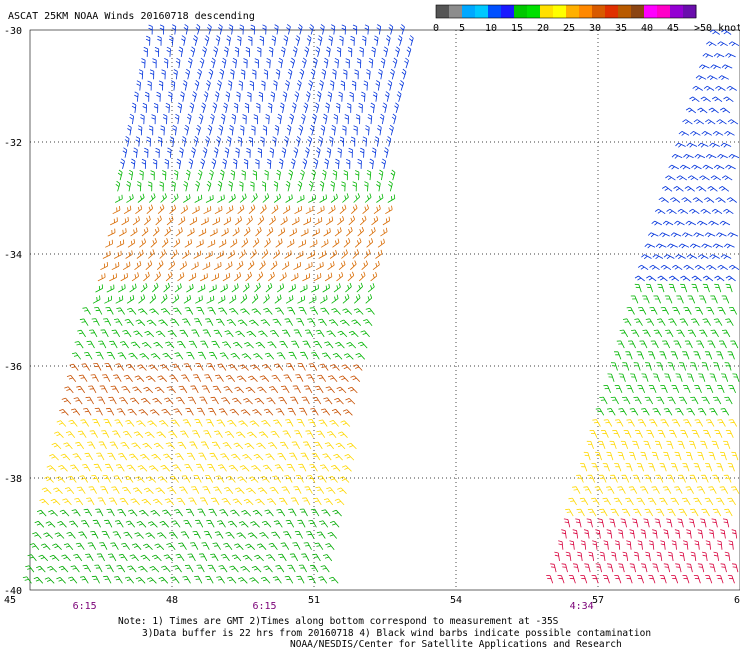 The height and width of the screenshot is (651, 740). What do you see at coordinates (566, 11) in the screenshot?
I see `scale-border` at bounding box center [566, 11].